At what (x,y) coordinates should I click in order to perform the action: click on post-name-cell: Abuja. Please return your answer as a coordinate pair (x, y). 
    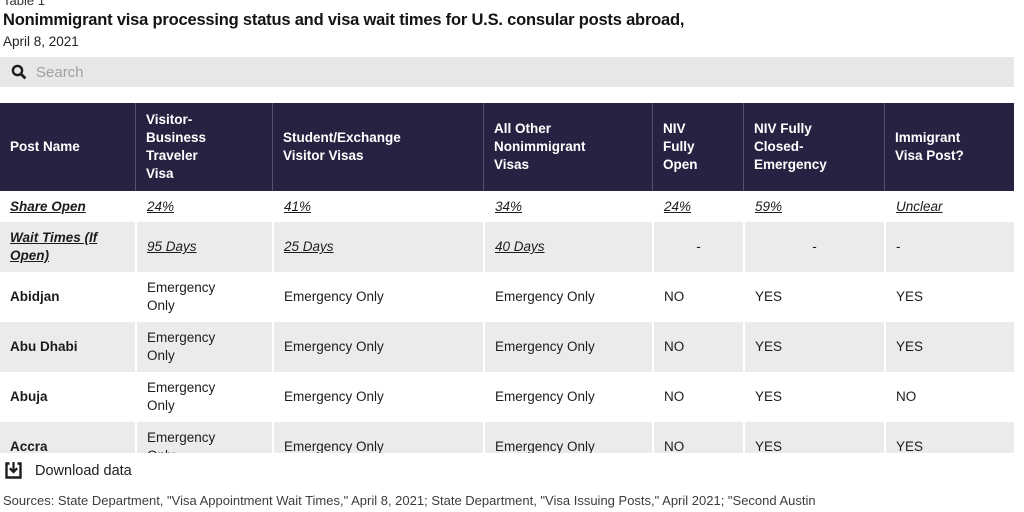
    Looking at the image, I should click on (67, 397).